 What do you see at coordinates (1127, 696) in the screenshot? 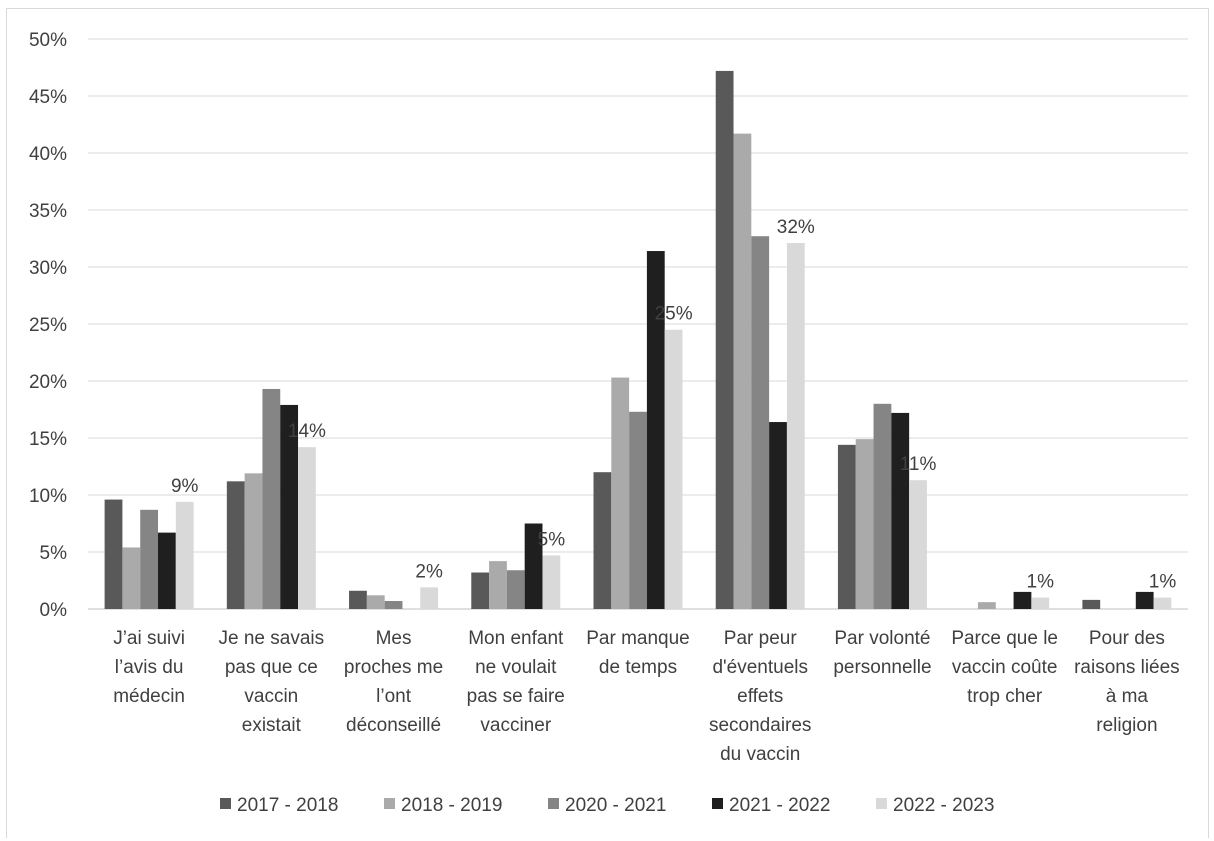
I see `category-label: à ma` at bounding box center [1127, 696].